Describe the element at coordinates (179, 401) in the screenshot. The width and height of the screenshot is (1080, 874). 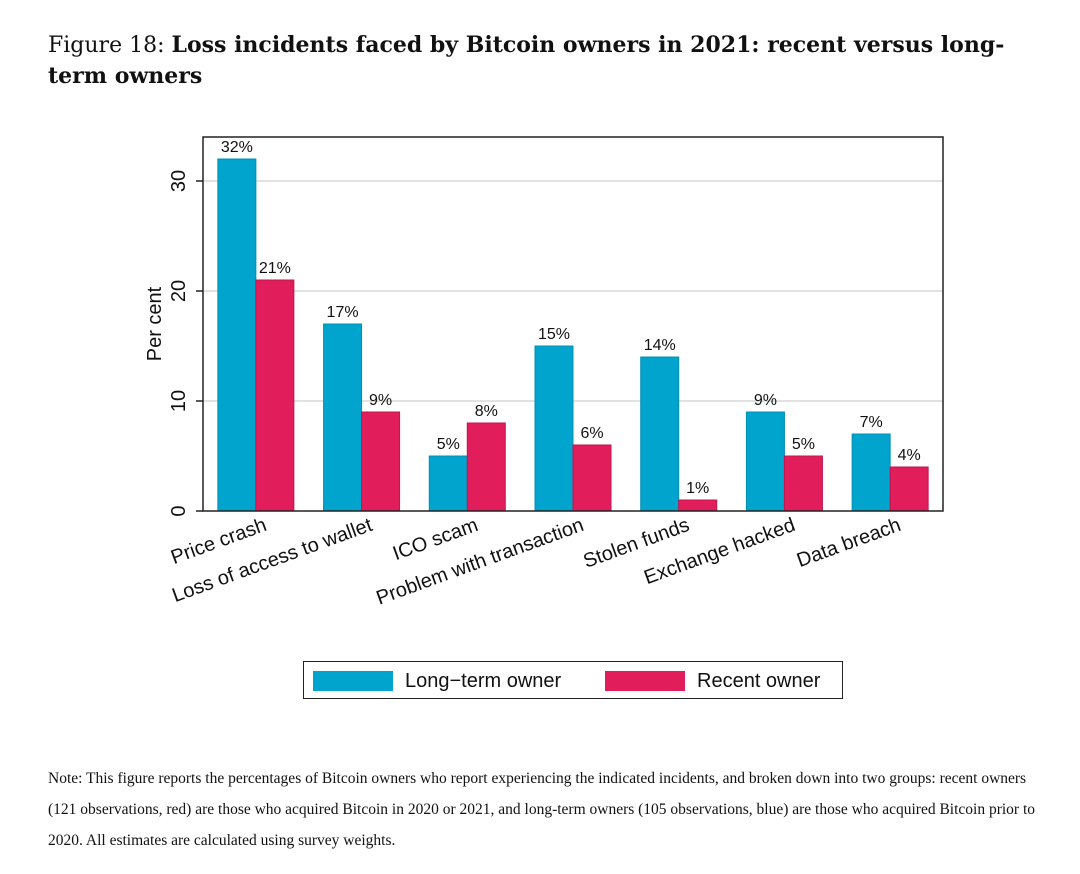
I see `y-tick-label: 10` at that location.